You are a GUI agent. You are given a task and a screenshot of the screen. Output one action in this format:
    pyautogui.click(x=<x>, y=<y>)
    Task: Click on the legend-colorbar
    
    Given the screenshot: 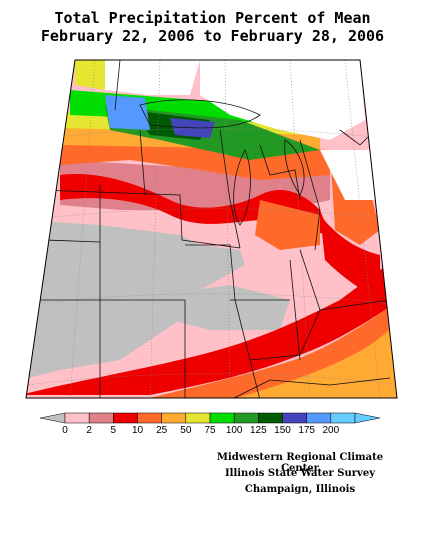 What is the action you would take?
    pyautogui.click(x=210, y=418)
    